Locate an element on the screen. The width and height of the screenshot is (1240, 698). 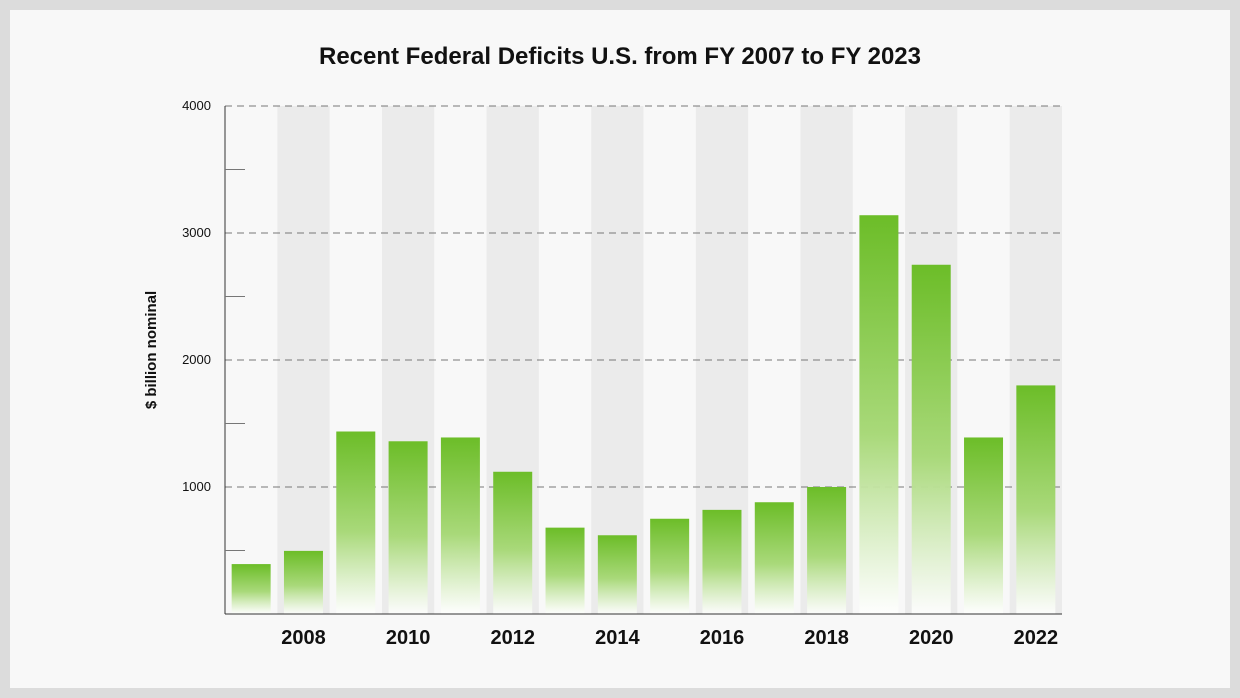
bar-2010 is located at coordinates (408, 527).